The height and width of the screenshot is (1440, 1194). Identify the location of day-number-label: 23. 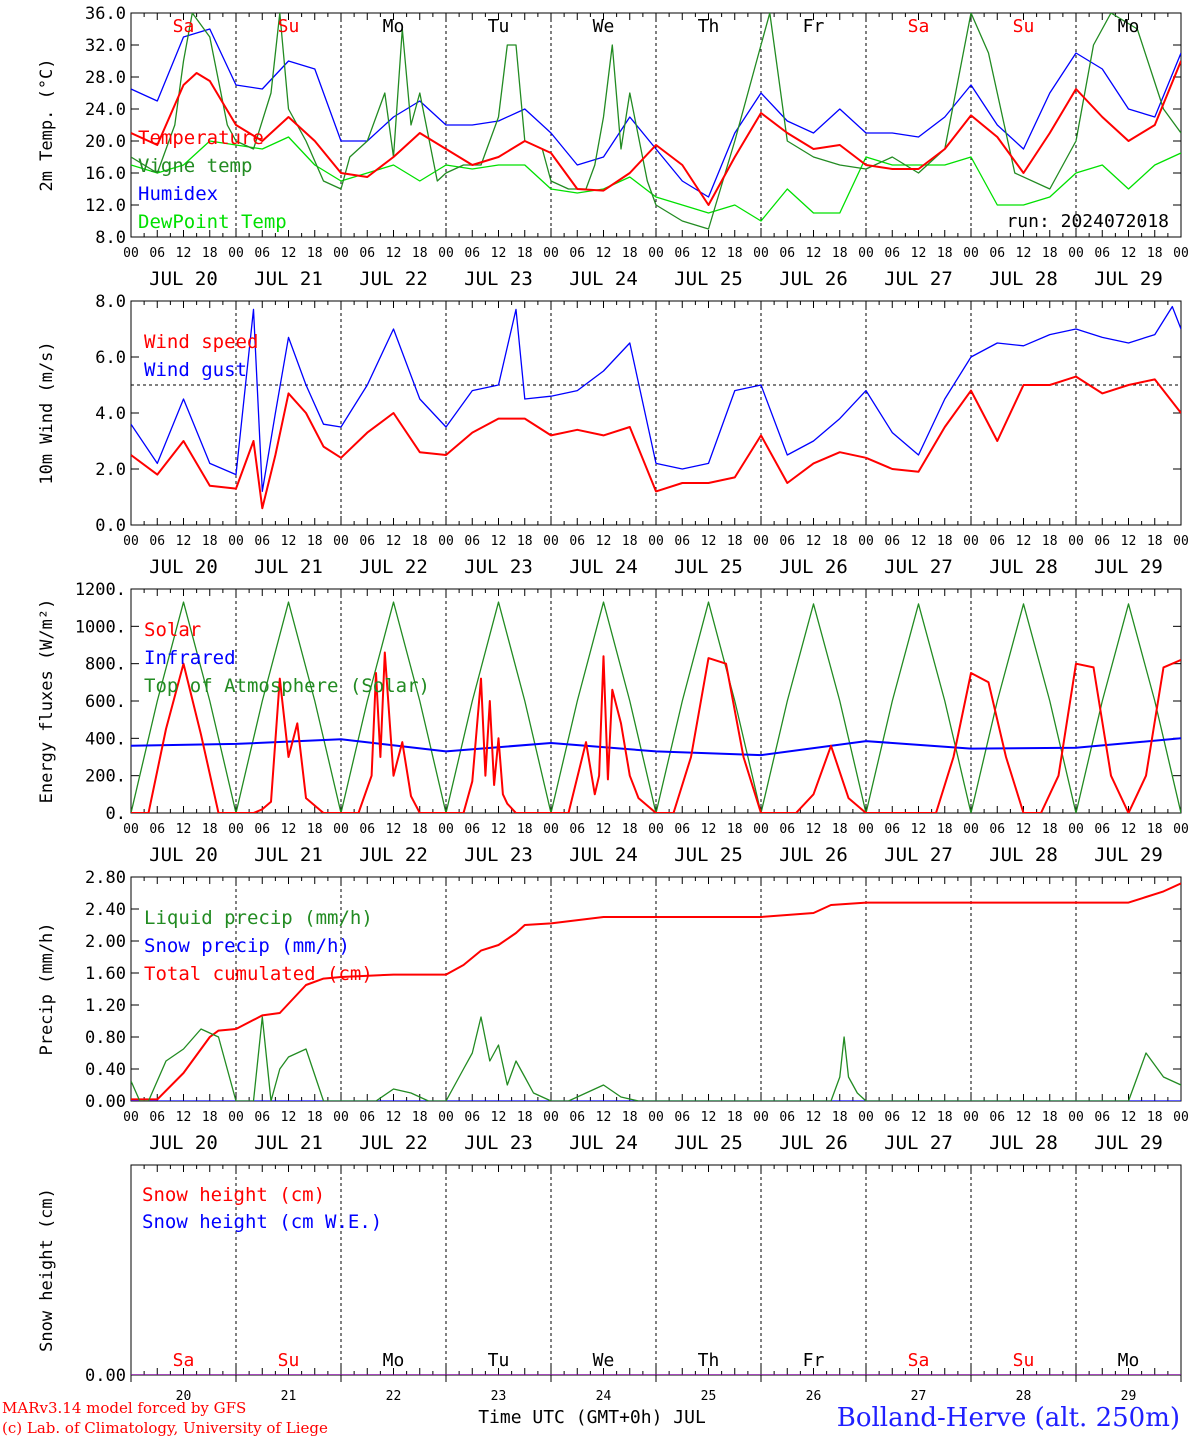
(499, 1396).